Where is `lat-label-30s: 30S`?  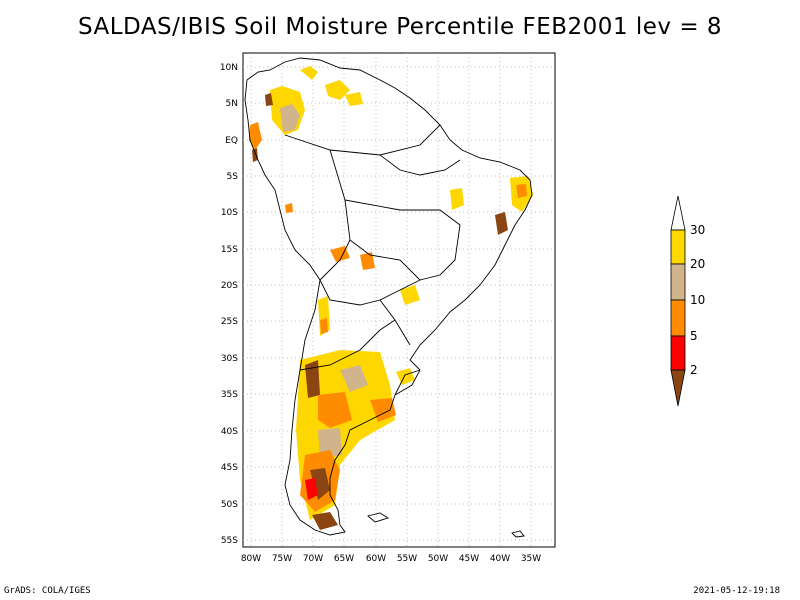
lat-label-30s: 30S is located at coordinates (229, 359).